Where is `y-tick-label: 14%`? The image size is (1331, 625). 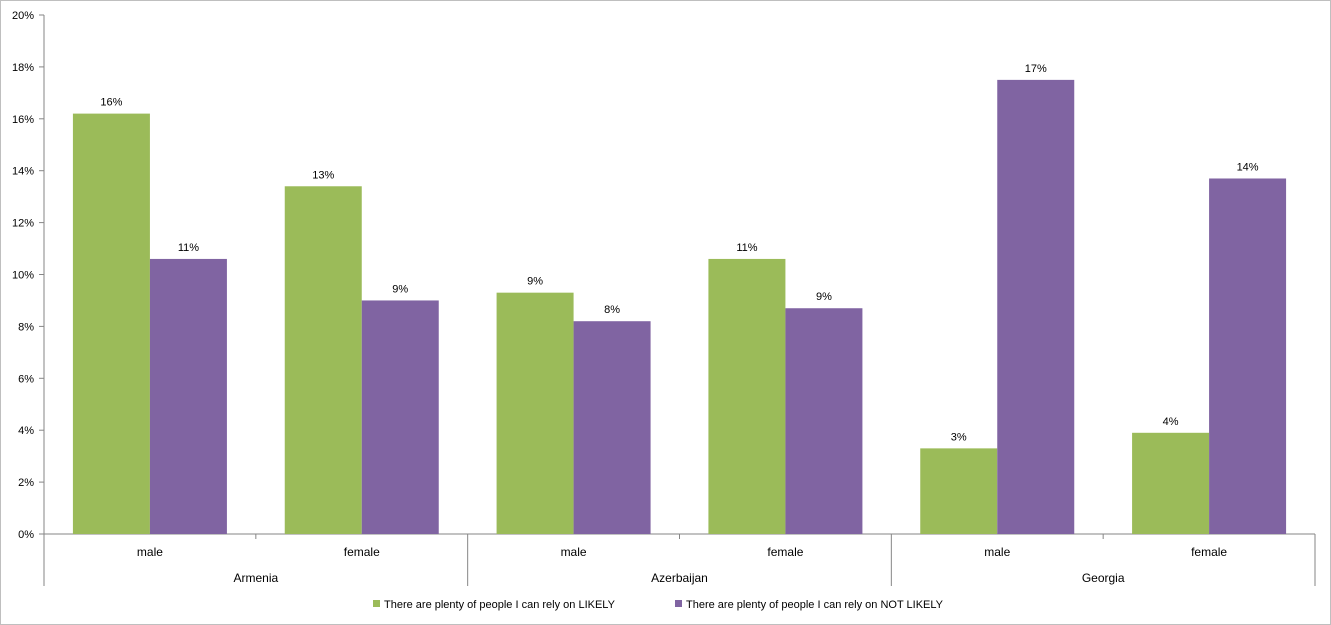
y-tick-label: 14% is located at coordinates (23, 172).